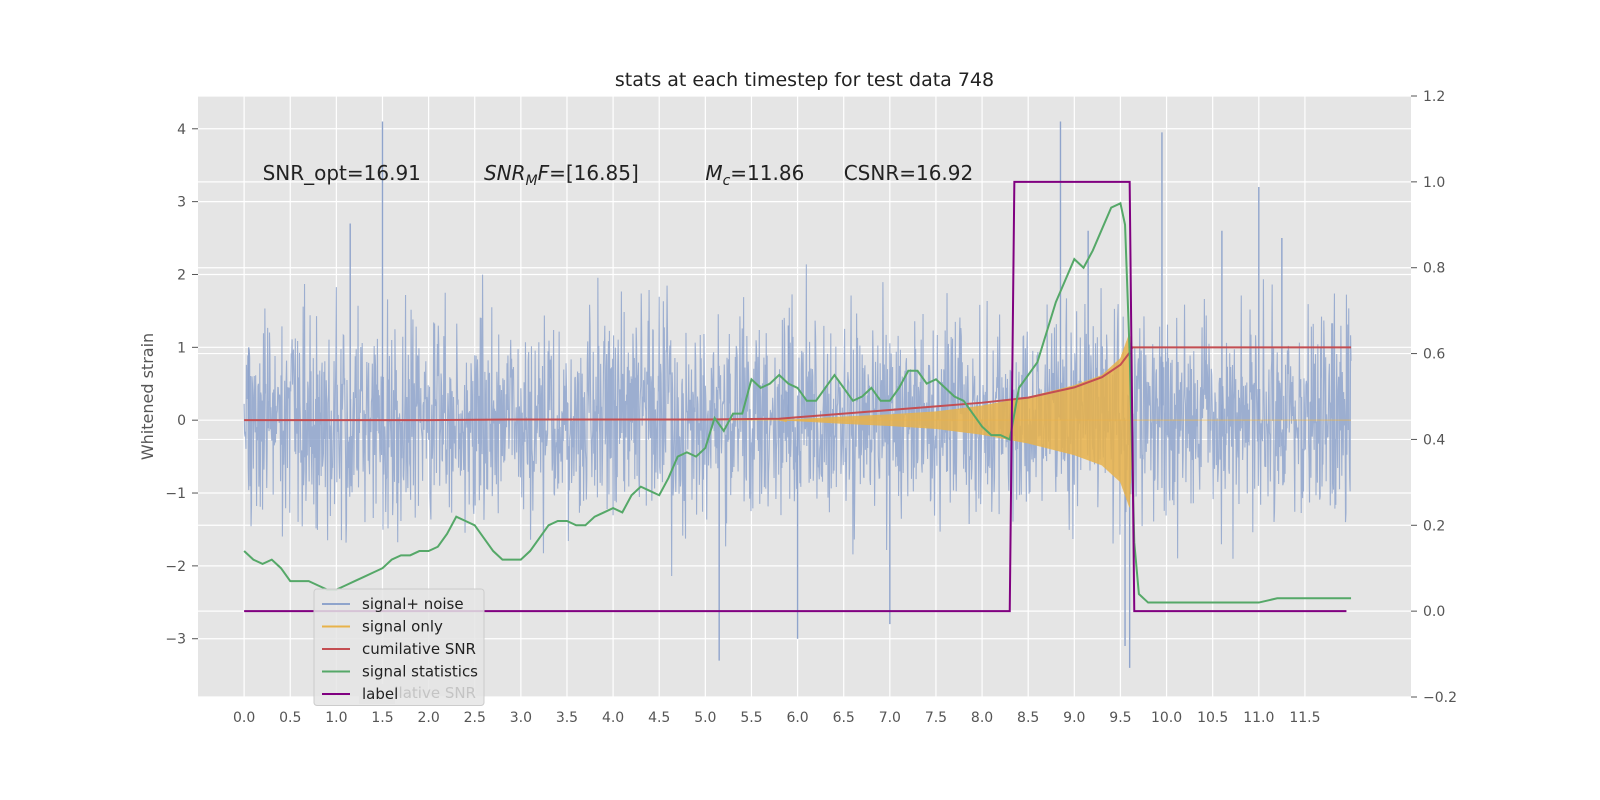  I want to click on x-tick-label: 9.0, so click(1074, 718).